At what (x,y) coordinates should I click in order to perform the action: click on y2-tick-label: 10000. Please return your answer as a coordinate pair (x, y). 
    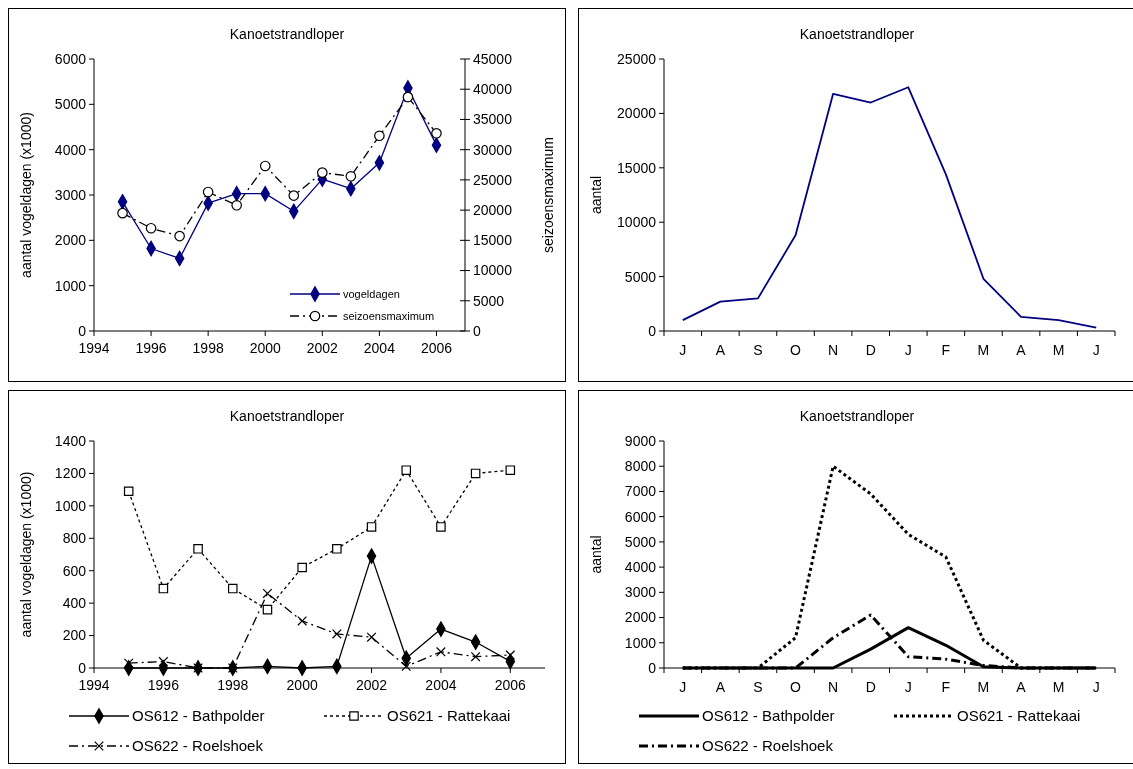
    Looking at the image, I should click on (493, 270).